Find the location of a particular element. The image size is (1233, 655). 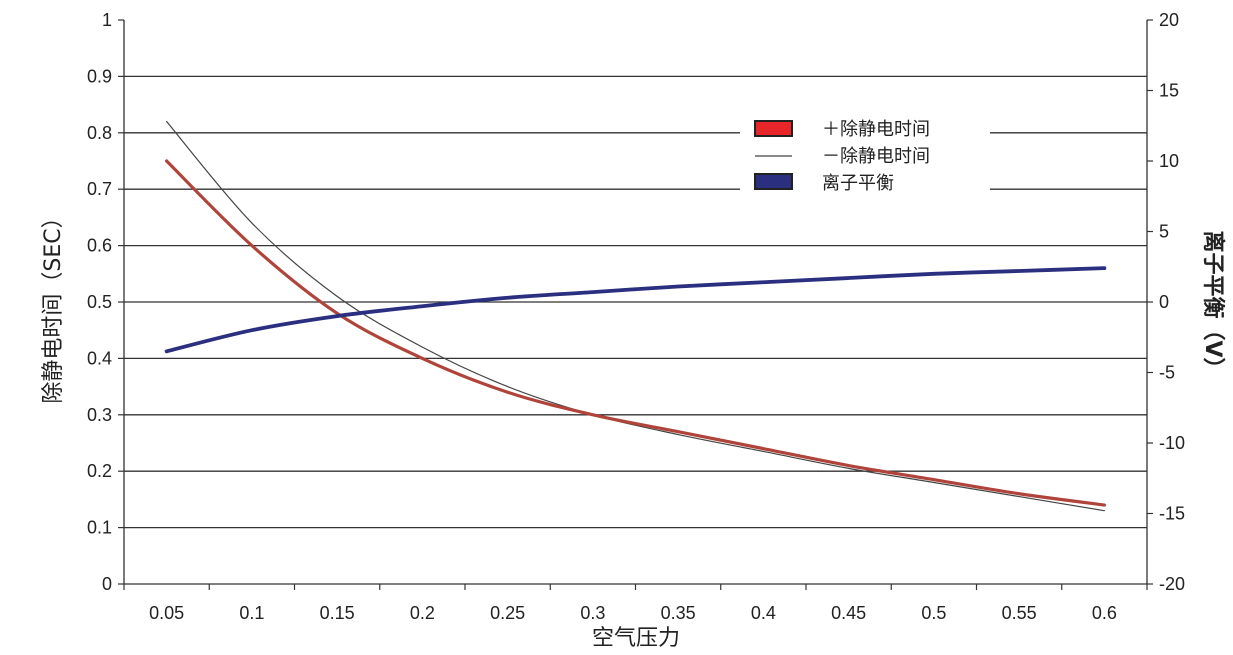

y-left-tick-label: 0.8 is located at coordinates (99, 133).